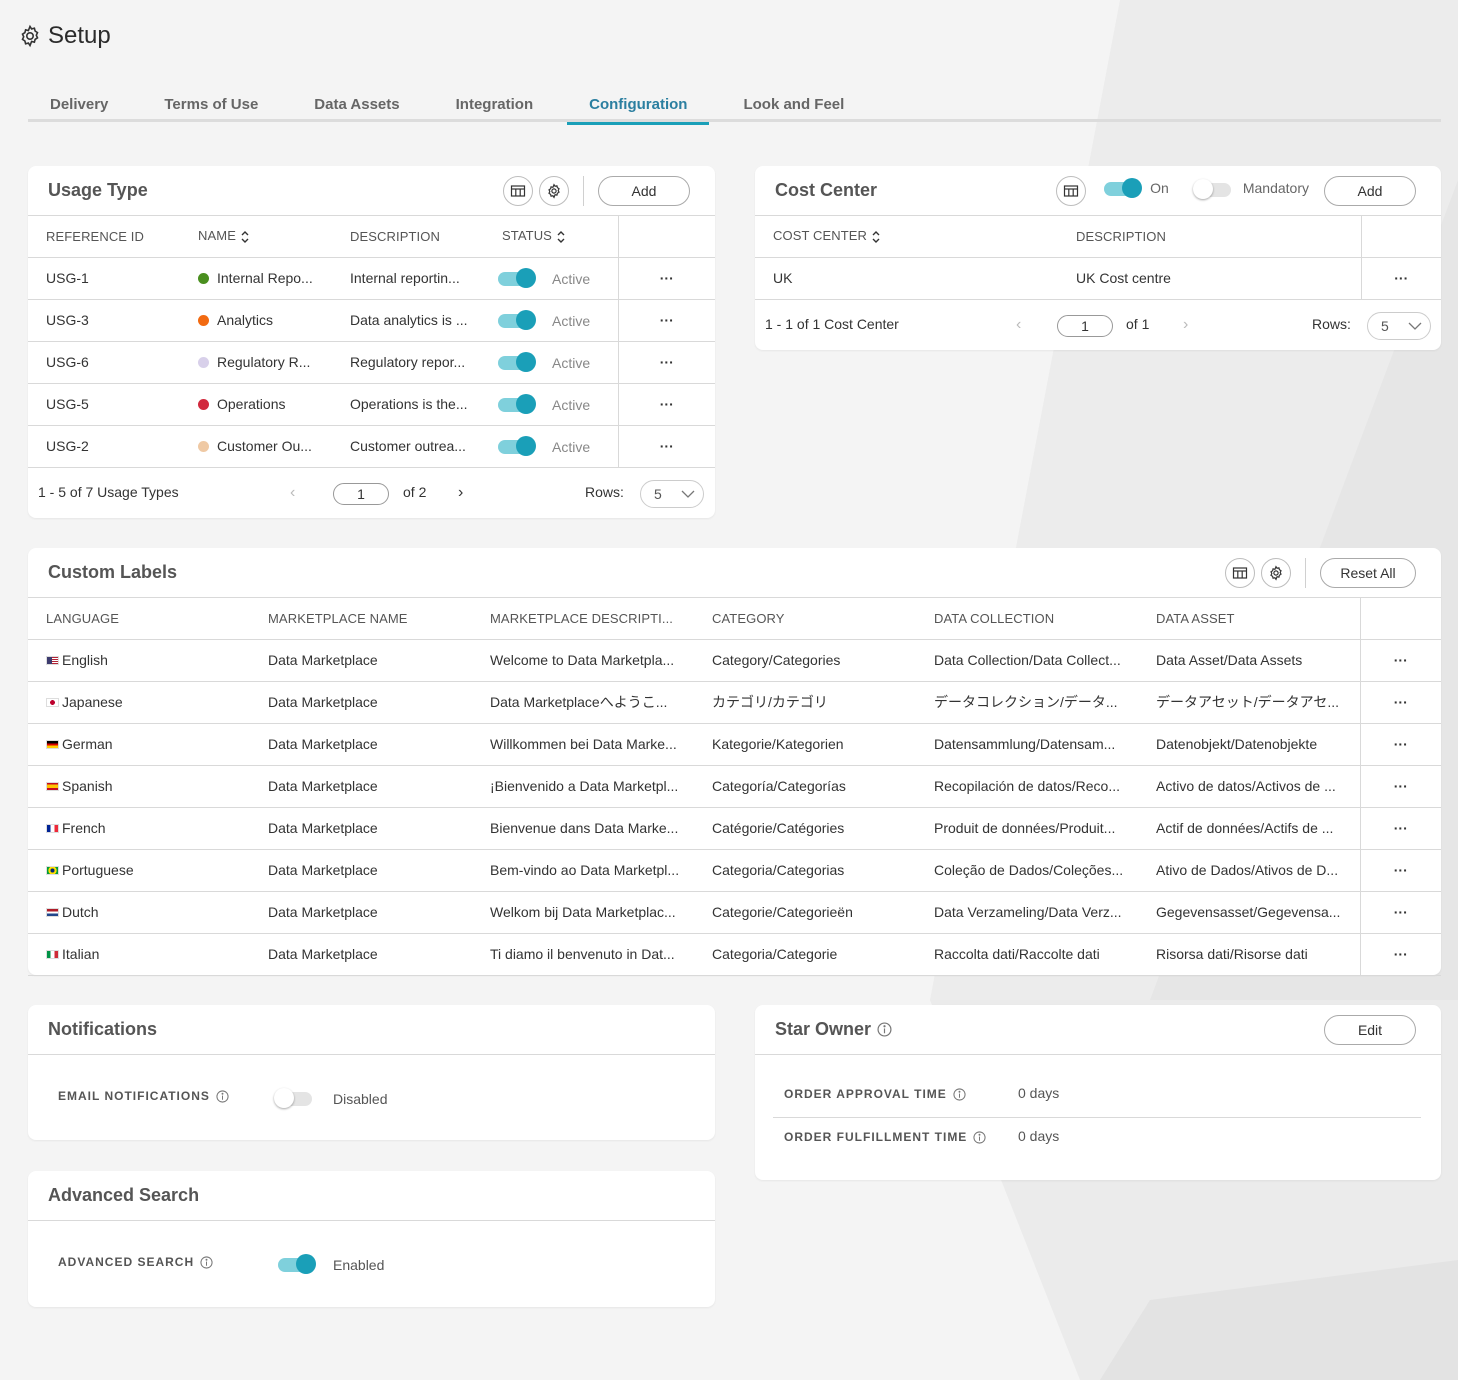 This screenshot has height=1380, width=1458. Describe the element at coordinates (139, 744) in the screenshot. I see `language-cell: German` at that location.